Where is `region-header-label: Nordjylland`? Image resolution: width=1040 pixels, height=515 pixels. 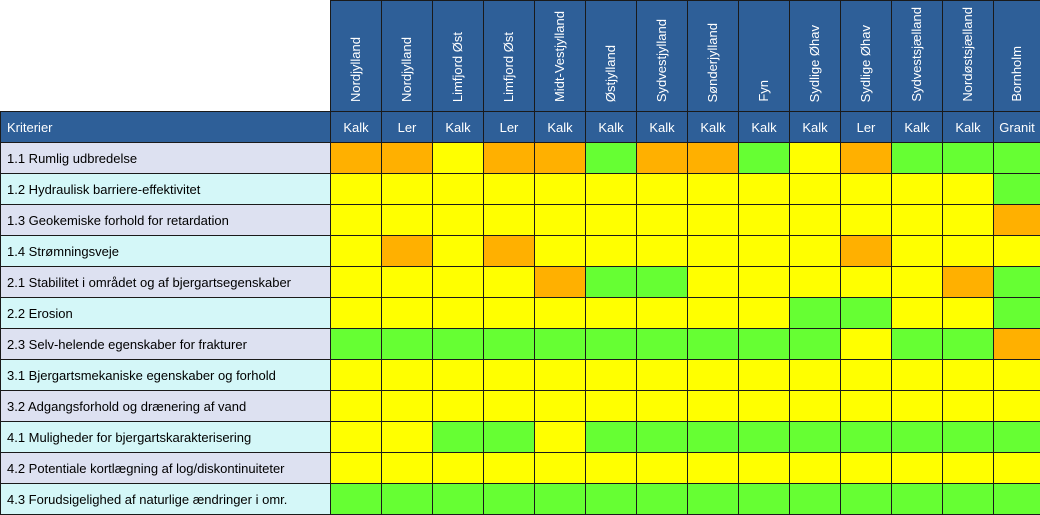 region-header-label: Nordjylland is located at coordinates (407, 69).